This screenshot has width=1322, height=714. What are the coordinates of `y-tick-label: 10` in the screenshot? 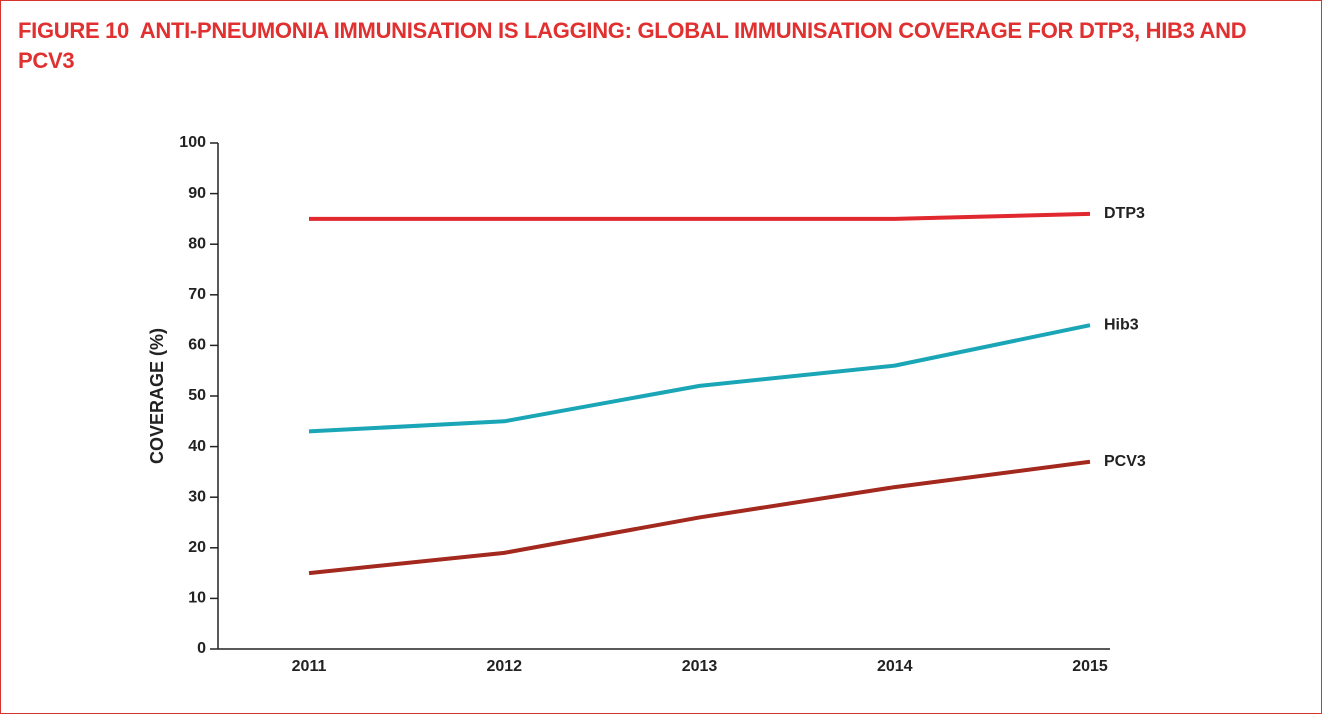 It's located at (197, 598).